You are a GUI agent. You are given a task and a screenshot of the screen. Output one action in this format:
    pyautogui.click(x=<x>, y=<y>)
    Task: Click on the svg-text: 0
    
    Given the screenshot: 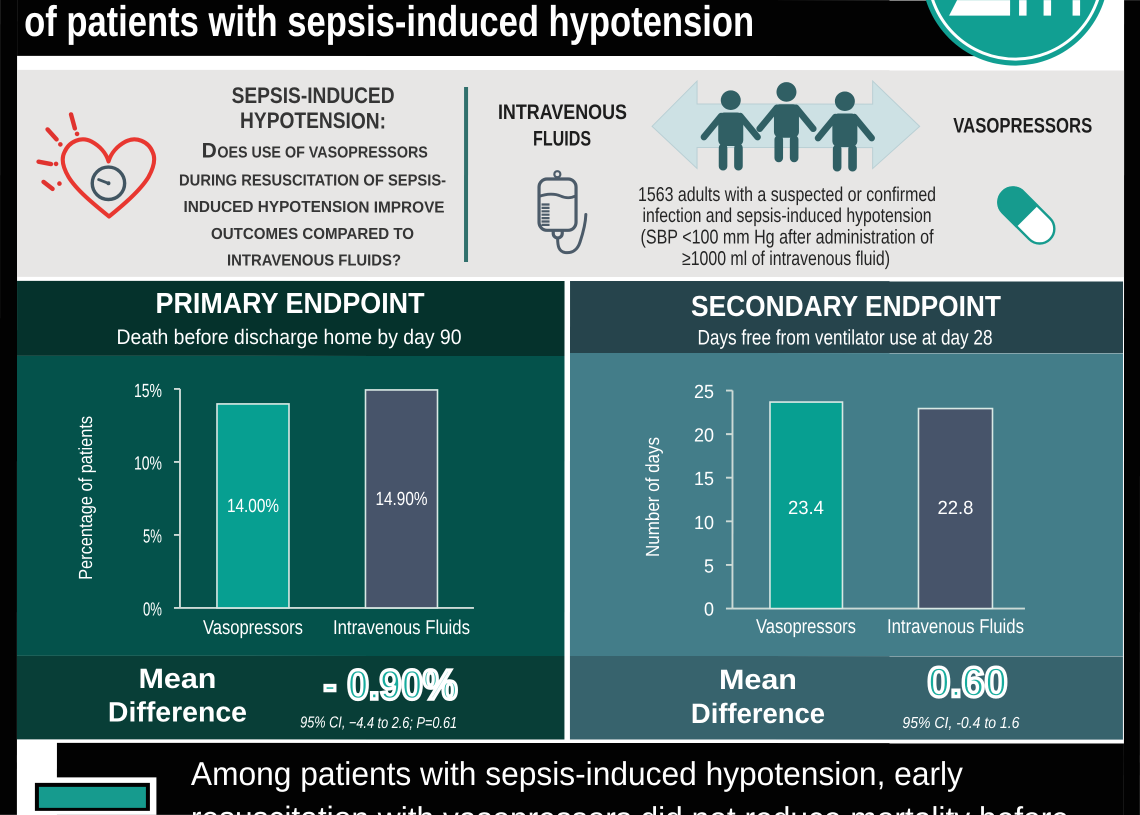 What is the action you would take?
    pyautogui.click(x=709, y=610)
    